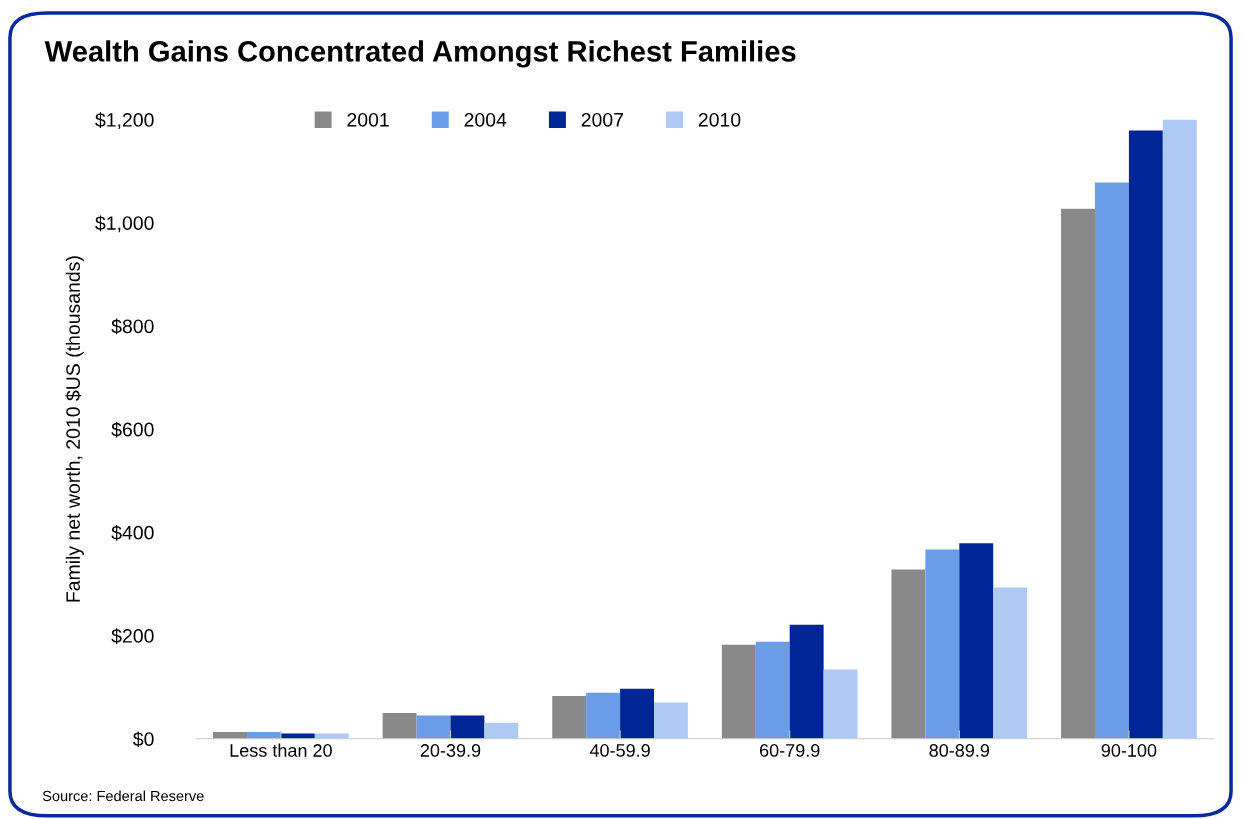 Image resolution: width=1241 pixels, height=819 pixels. Describe the element at coordinates (368, 119) in the screenshot. I see `legend-label: 2001` at that location.